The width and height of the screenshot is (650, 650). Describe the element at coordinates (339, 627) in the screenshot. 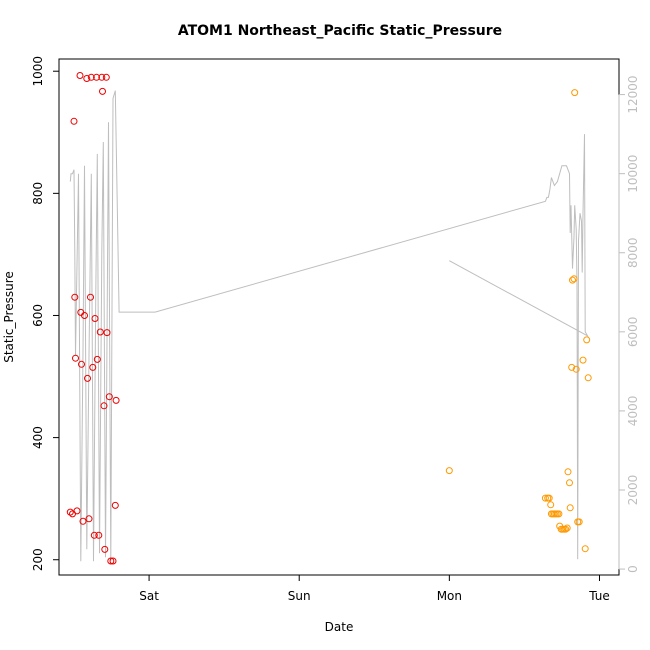

I see `x-axis-label: Date` at that location.